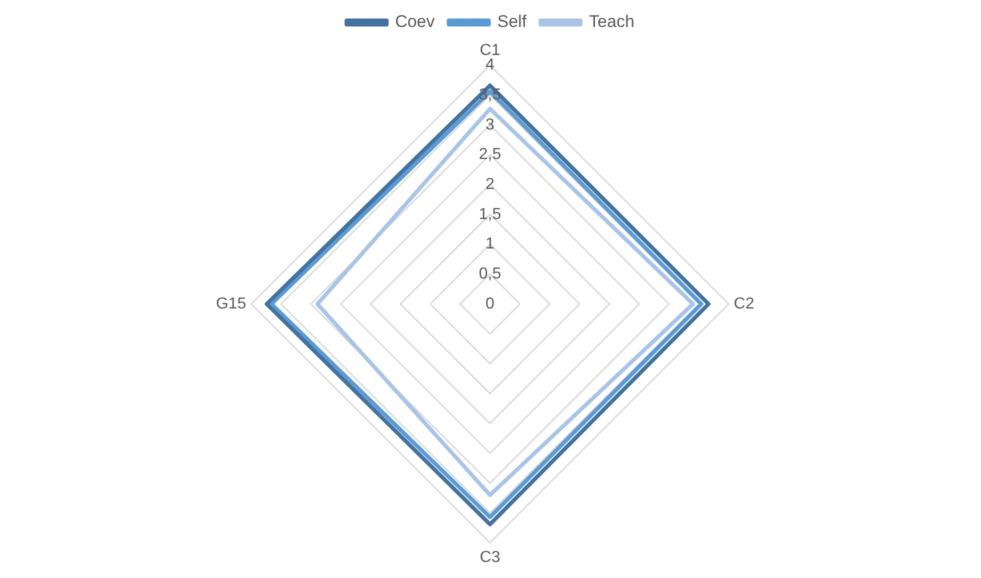 The height and width of the screenshot is (578, 981). Describe the element at coordinates (611, 22) in the screenshot. I see `legend-label: Teach` at that location.